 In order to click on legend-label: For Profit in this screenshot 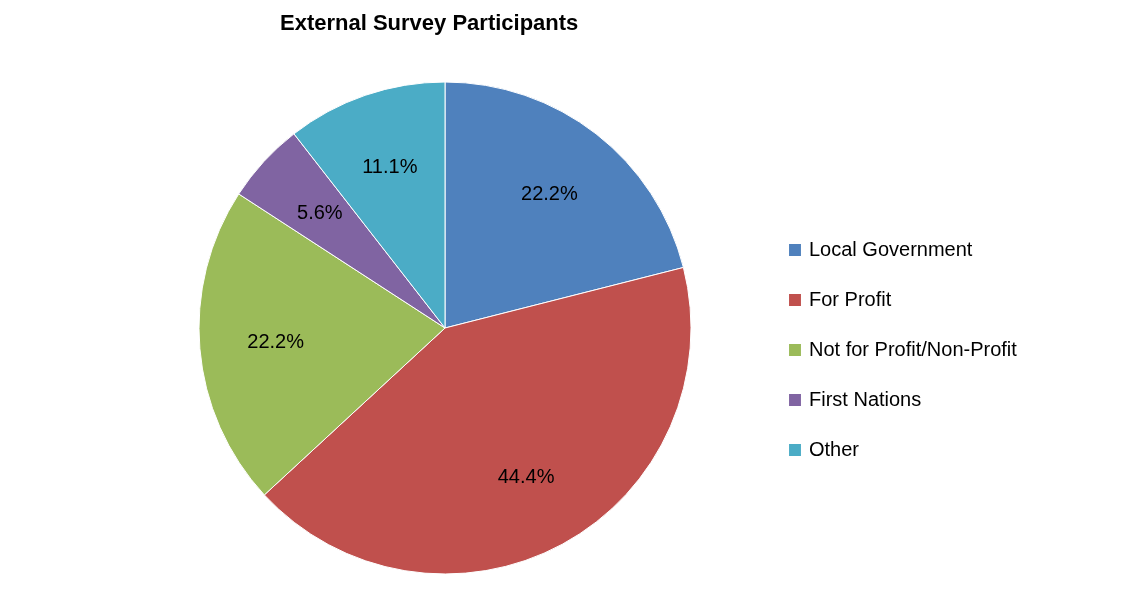, I will do `click(850, 299)`.